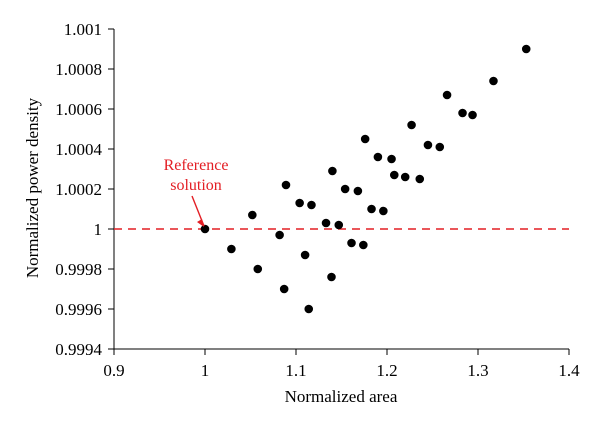 The height and width of the screenshot is (428, 600). What do you see at coordinates (78, 189) in the screenshot?
I see `y-tick-label: 1.0002` at bounding box center [78, 189].